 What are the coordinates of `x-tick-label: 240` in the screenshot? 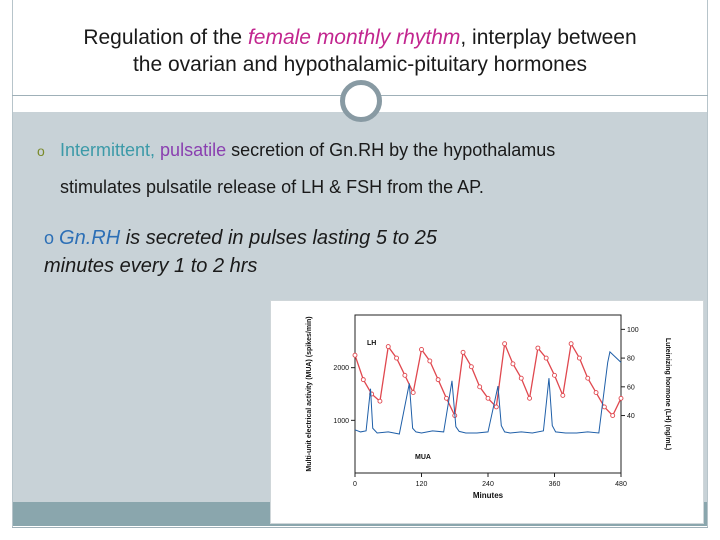 It's located at (488, 484).